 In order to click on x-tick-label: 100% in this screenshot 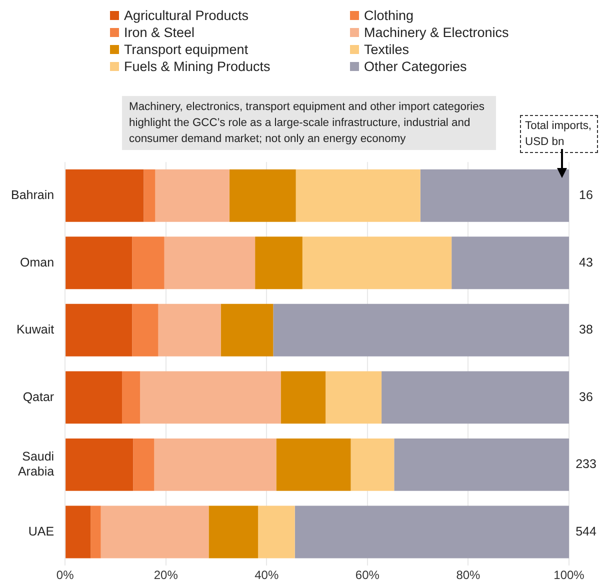, I will do `click(569, 575)`.